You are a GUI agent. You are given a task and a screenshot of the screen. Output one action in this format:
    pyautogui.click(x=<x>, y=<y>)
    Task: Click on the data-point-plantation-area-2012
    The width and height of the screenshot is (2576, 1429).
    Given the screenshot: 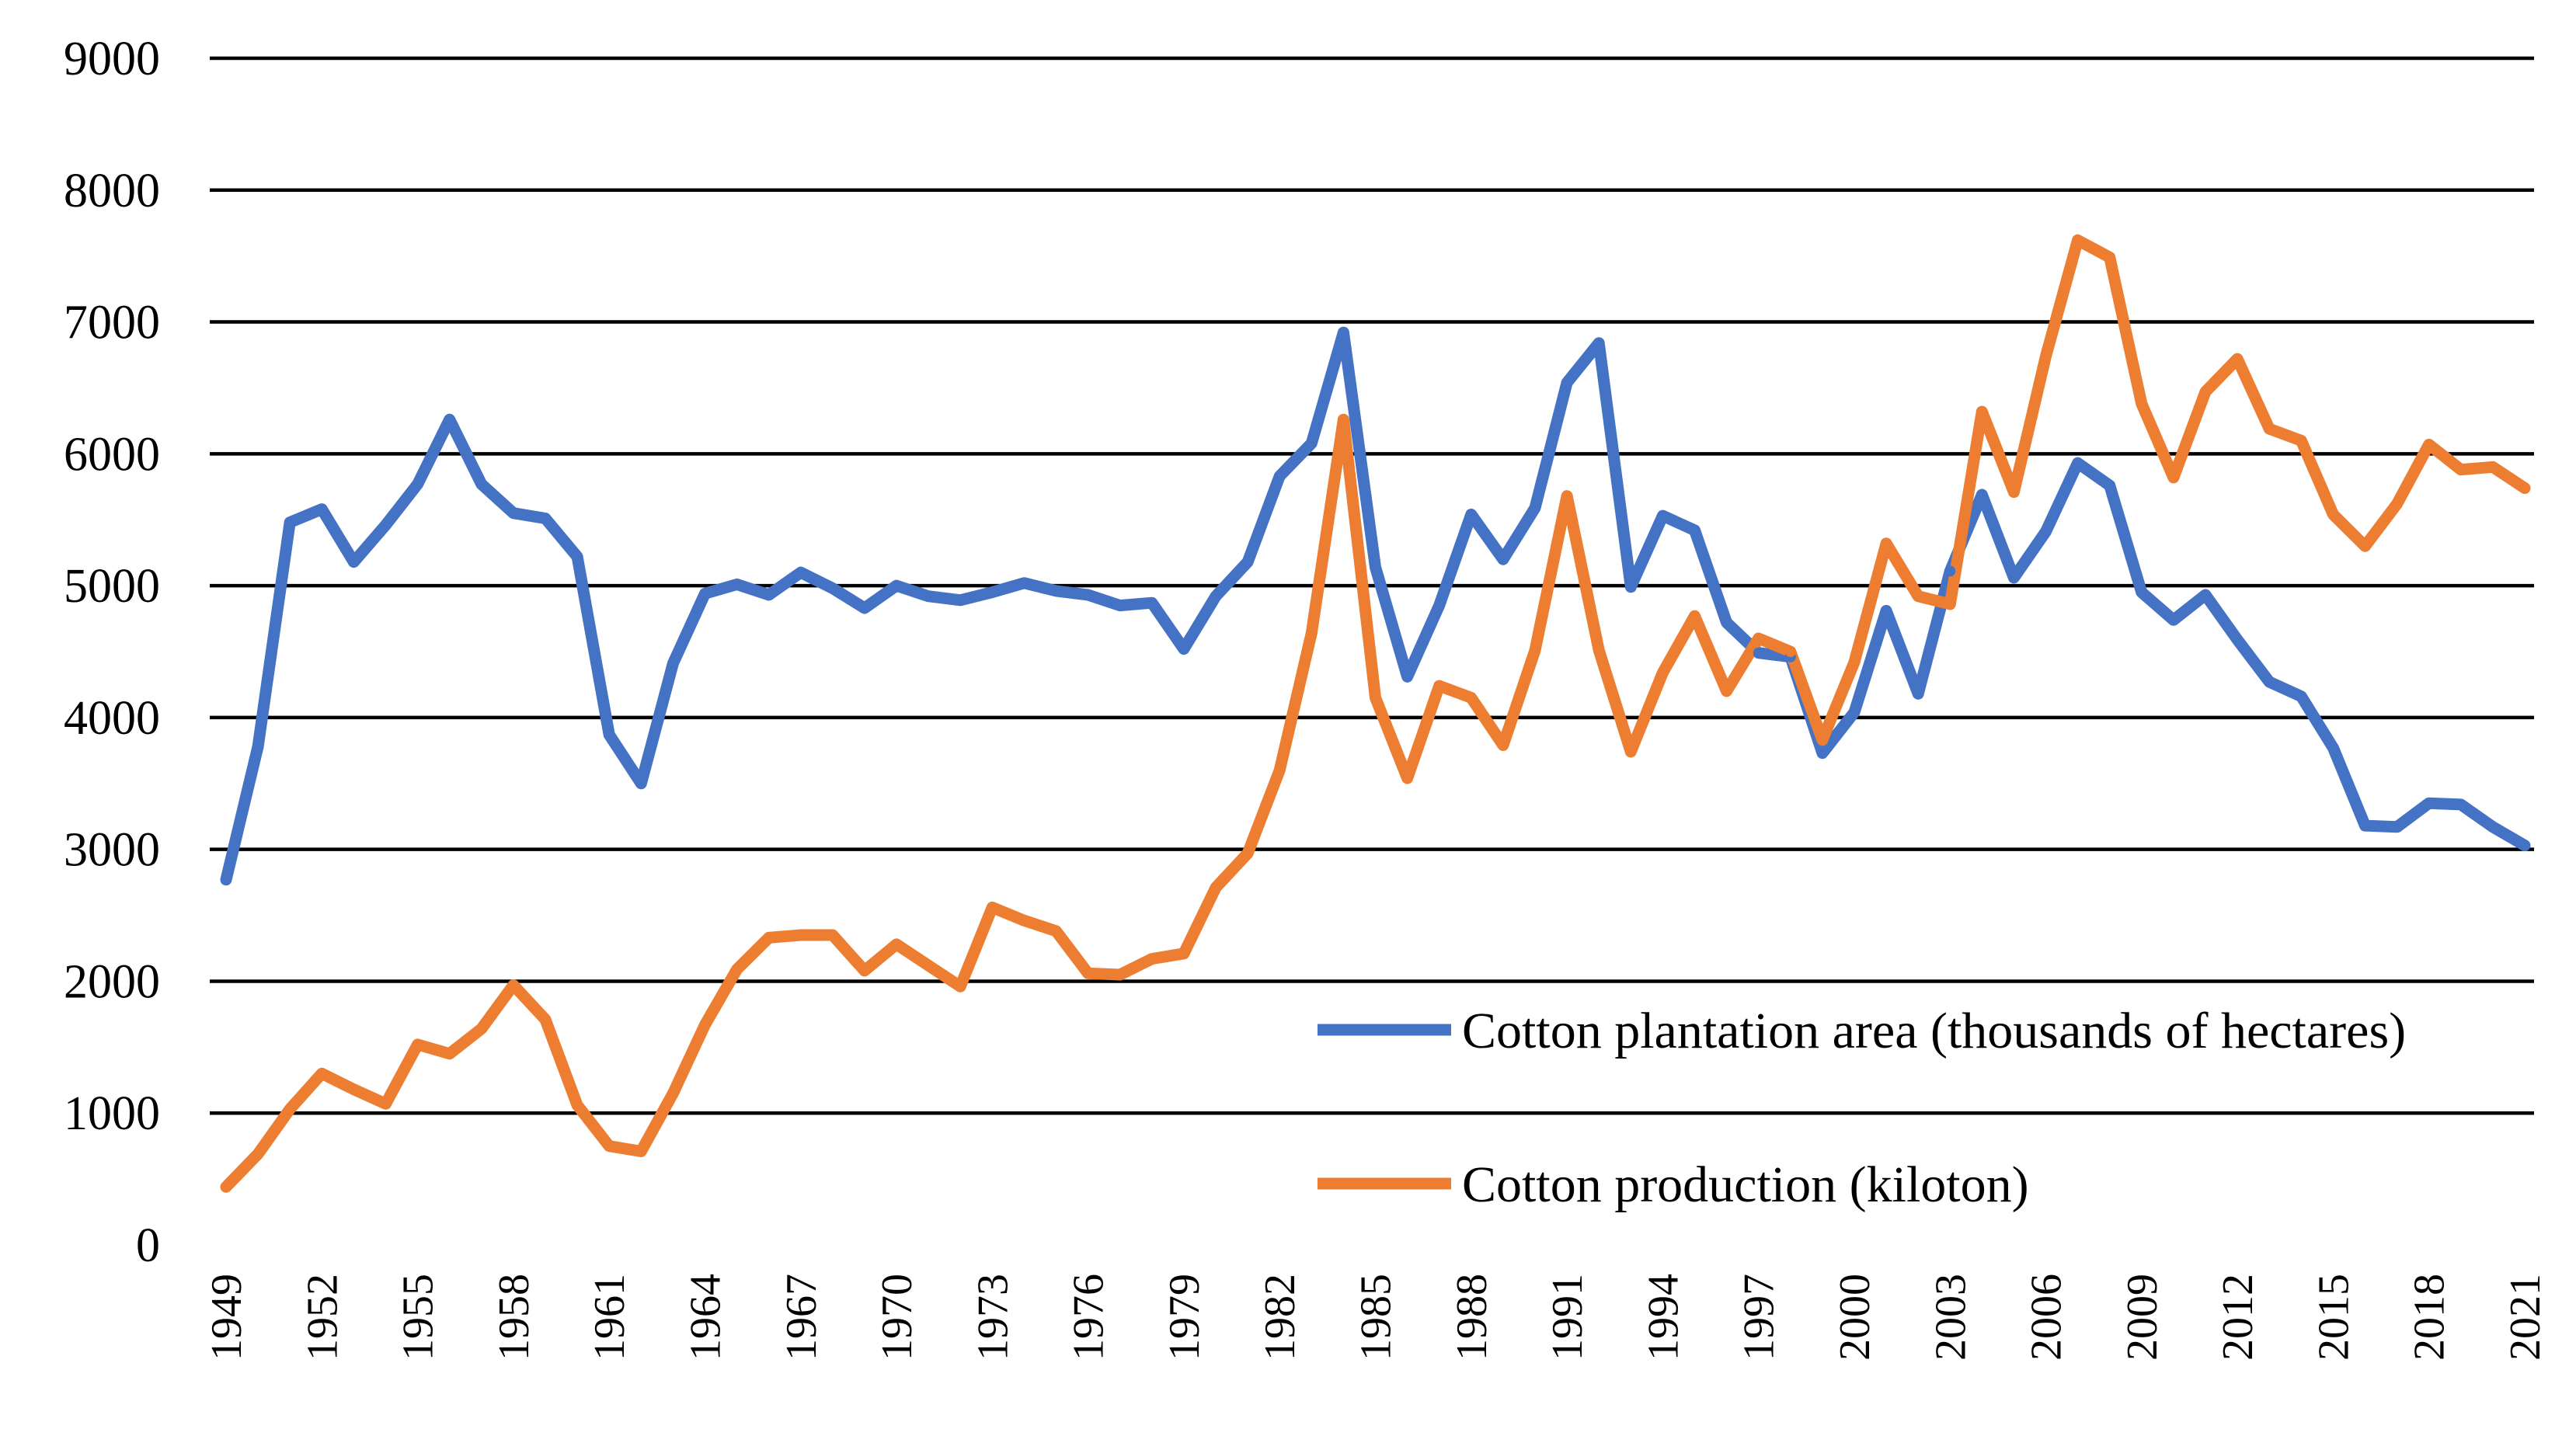 What is the action you would take?
    pyautogui.click(x=2238, y=639)
    